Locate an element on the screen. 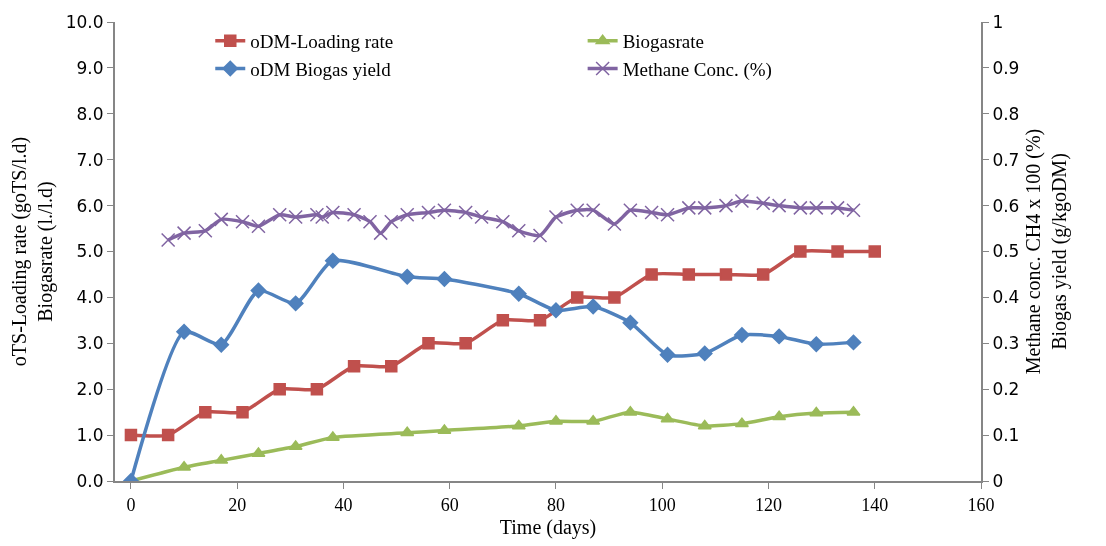 The height and width of the screenshot is (546, 1106). x-tick-label: 80 is located at coordinates (555, 504).